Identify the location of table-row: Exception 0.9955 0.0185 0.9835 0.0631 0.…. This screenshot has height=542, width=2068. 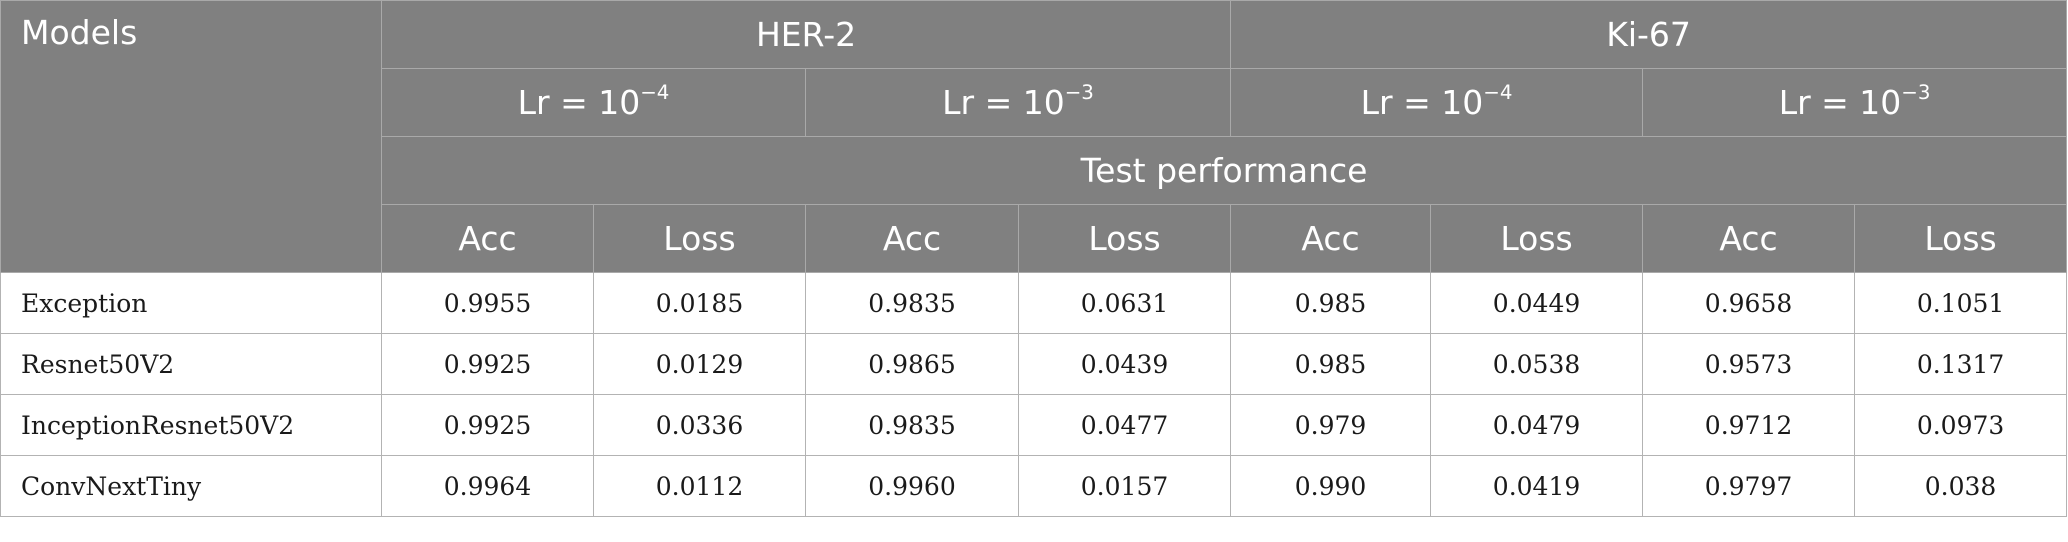
(1034, 303).